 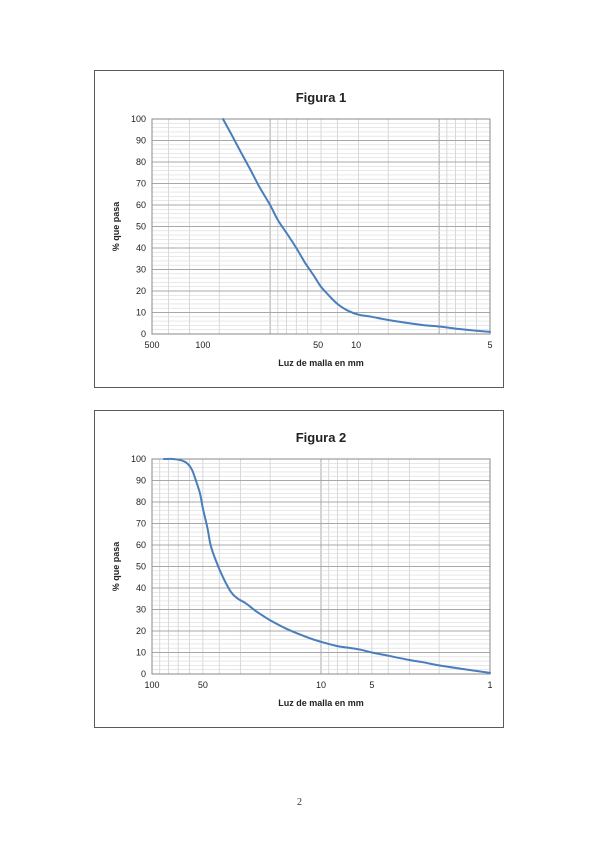 I want to click on chart-title: Figura 1, so click(x=321, y=97).